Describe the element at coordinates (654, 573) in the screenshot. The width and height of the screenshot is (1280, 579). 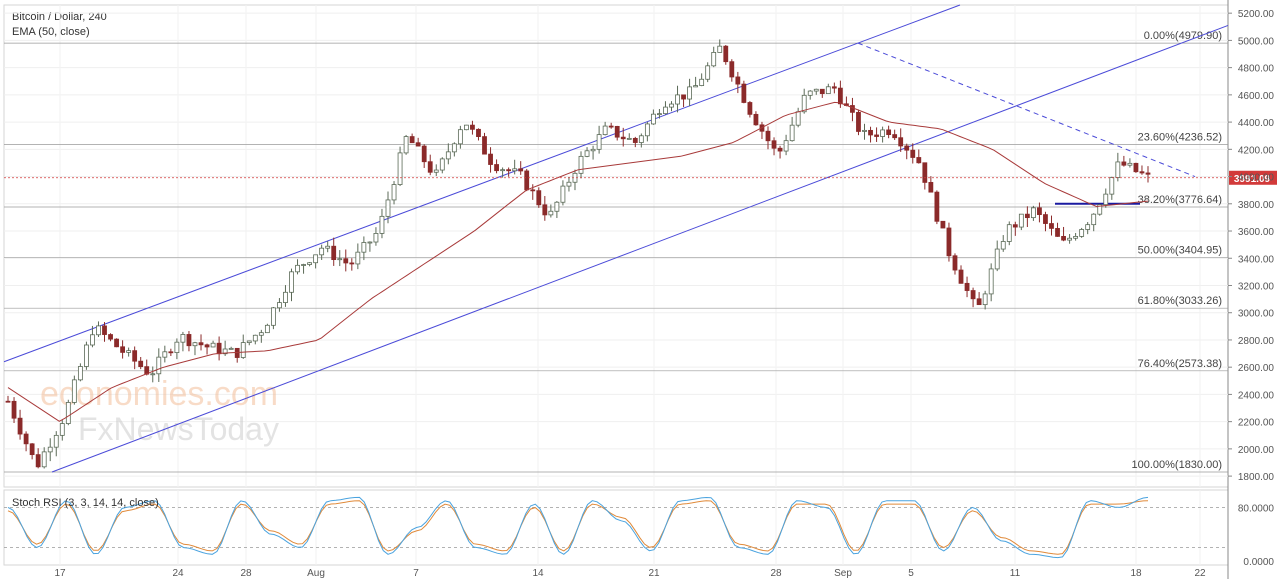
I see `x-tick-label: 21` at that location.